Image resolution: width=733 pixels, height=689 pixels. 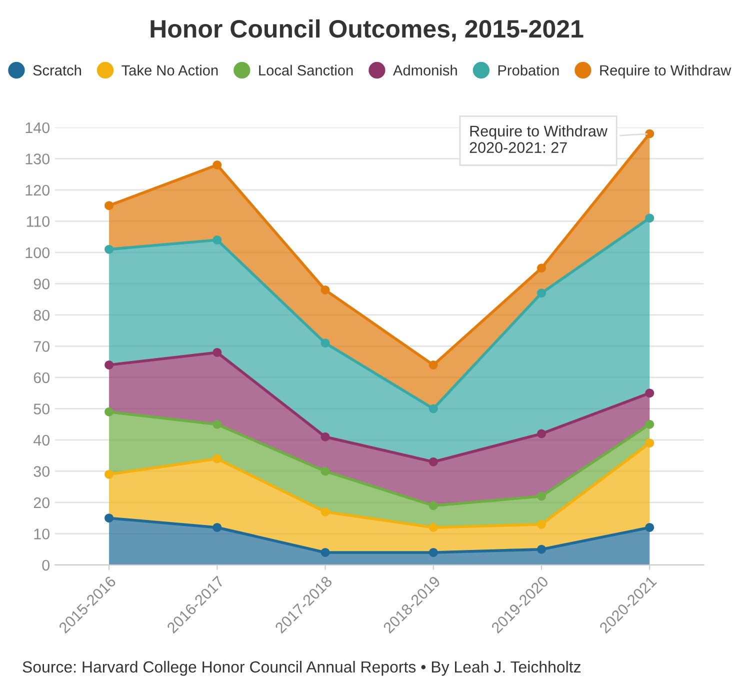 I want to click on y-tick-label: 110, so click(x=38, y=221).